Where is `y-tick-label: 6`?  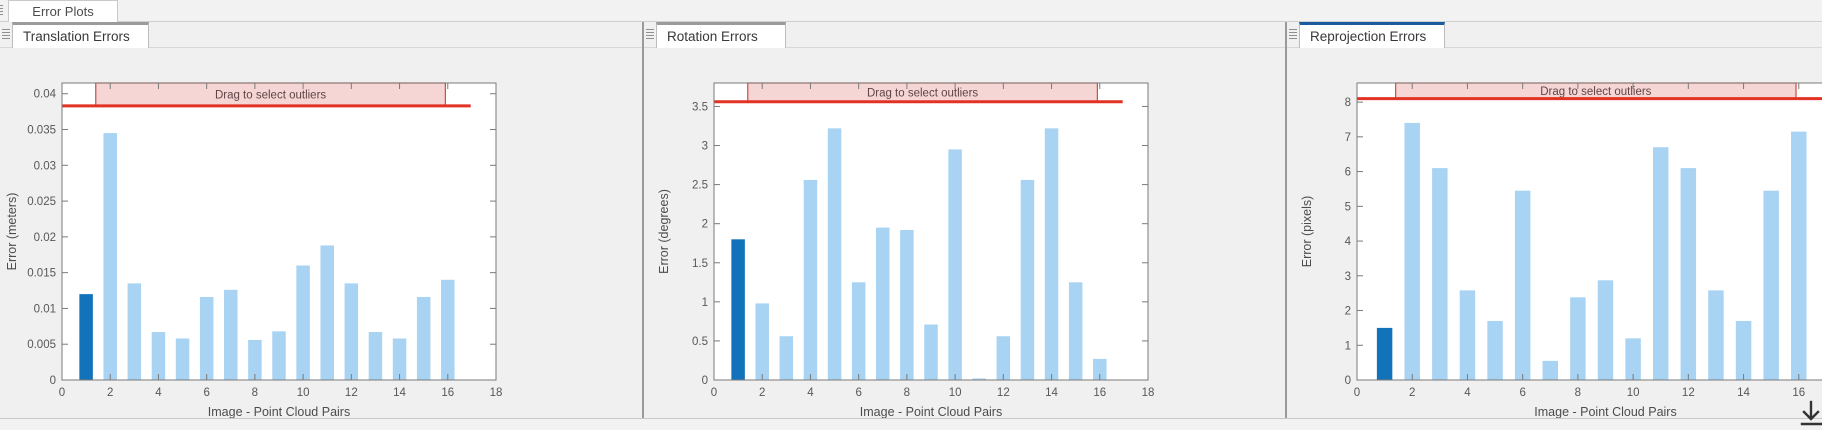
y-tick-label: 6 is located at coordinates (1348, 173).